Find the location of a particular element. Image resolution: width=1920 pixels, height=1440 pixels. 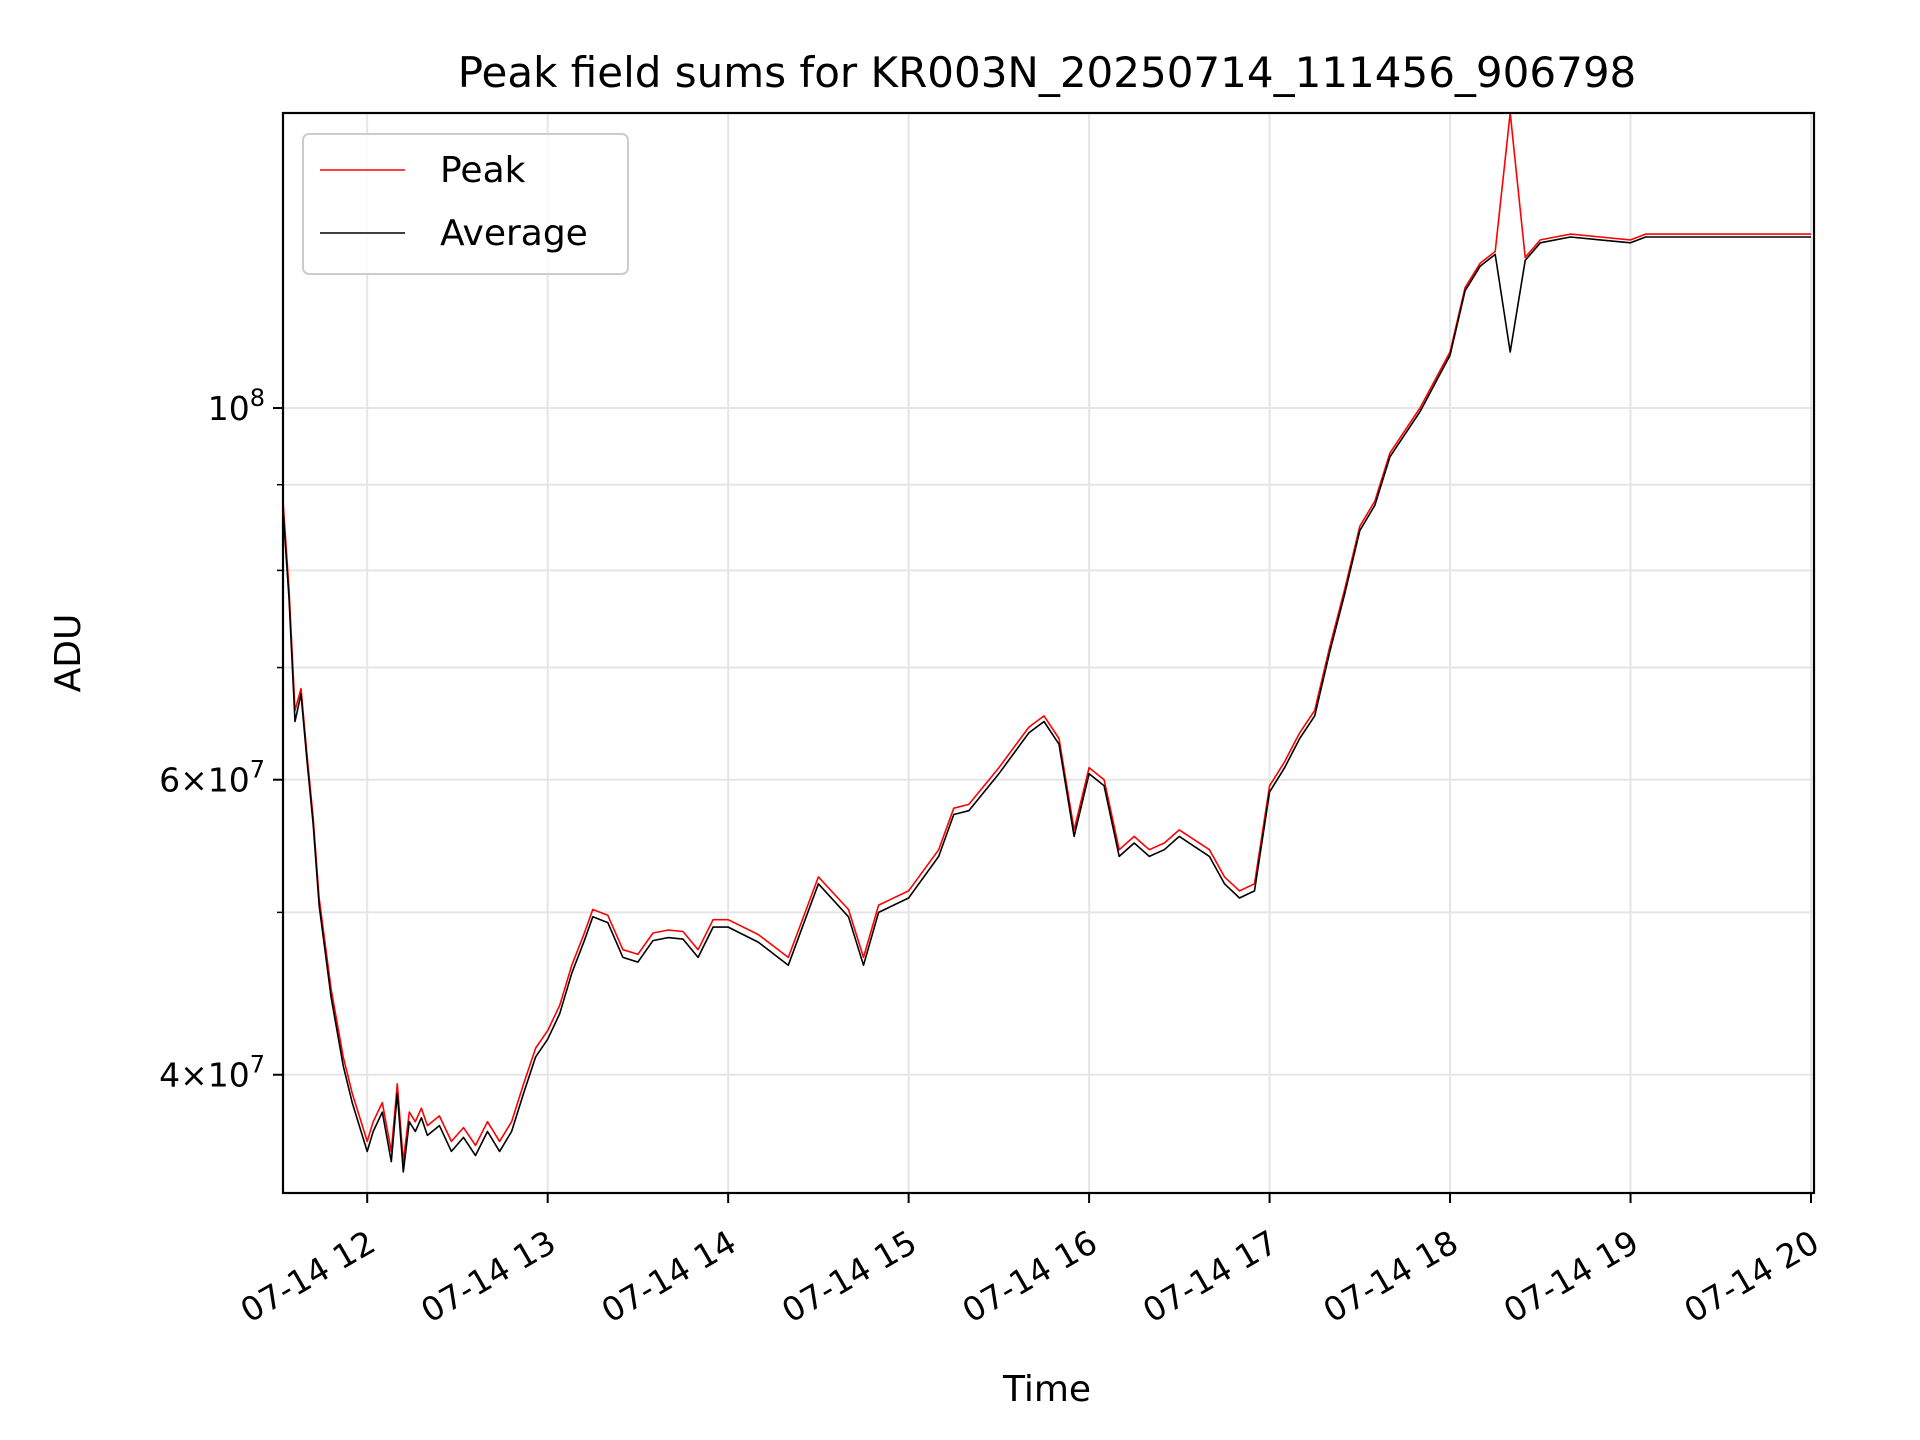

x-tick-label: 07-14 15 is located at coordinates (849, 1276).